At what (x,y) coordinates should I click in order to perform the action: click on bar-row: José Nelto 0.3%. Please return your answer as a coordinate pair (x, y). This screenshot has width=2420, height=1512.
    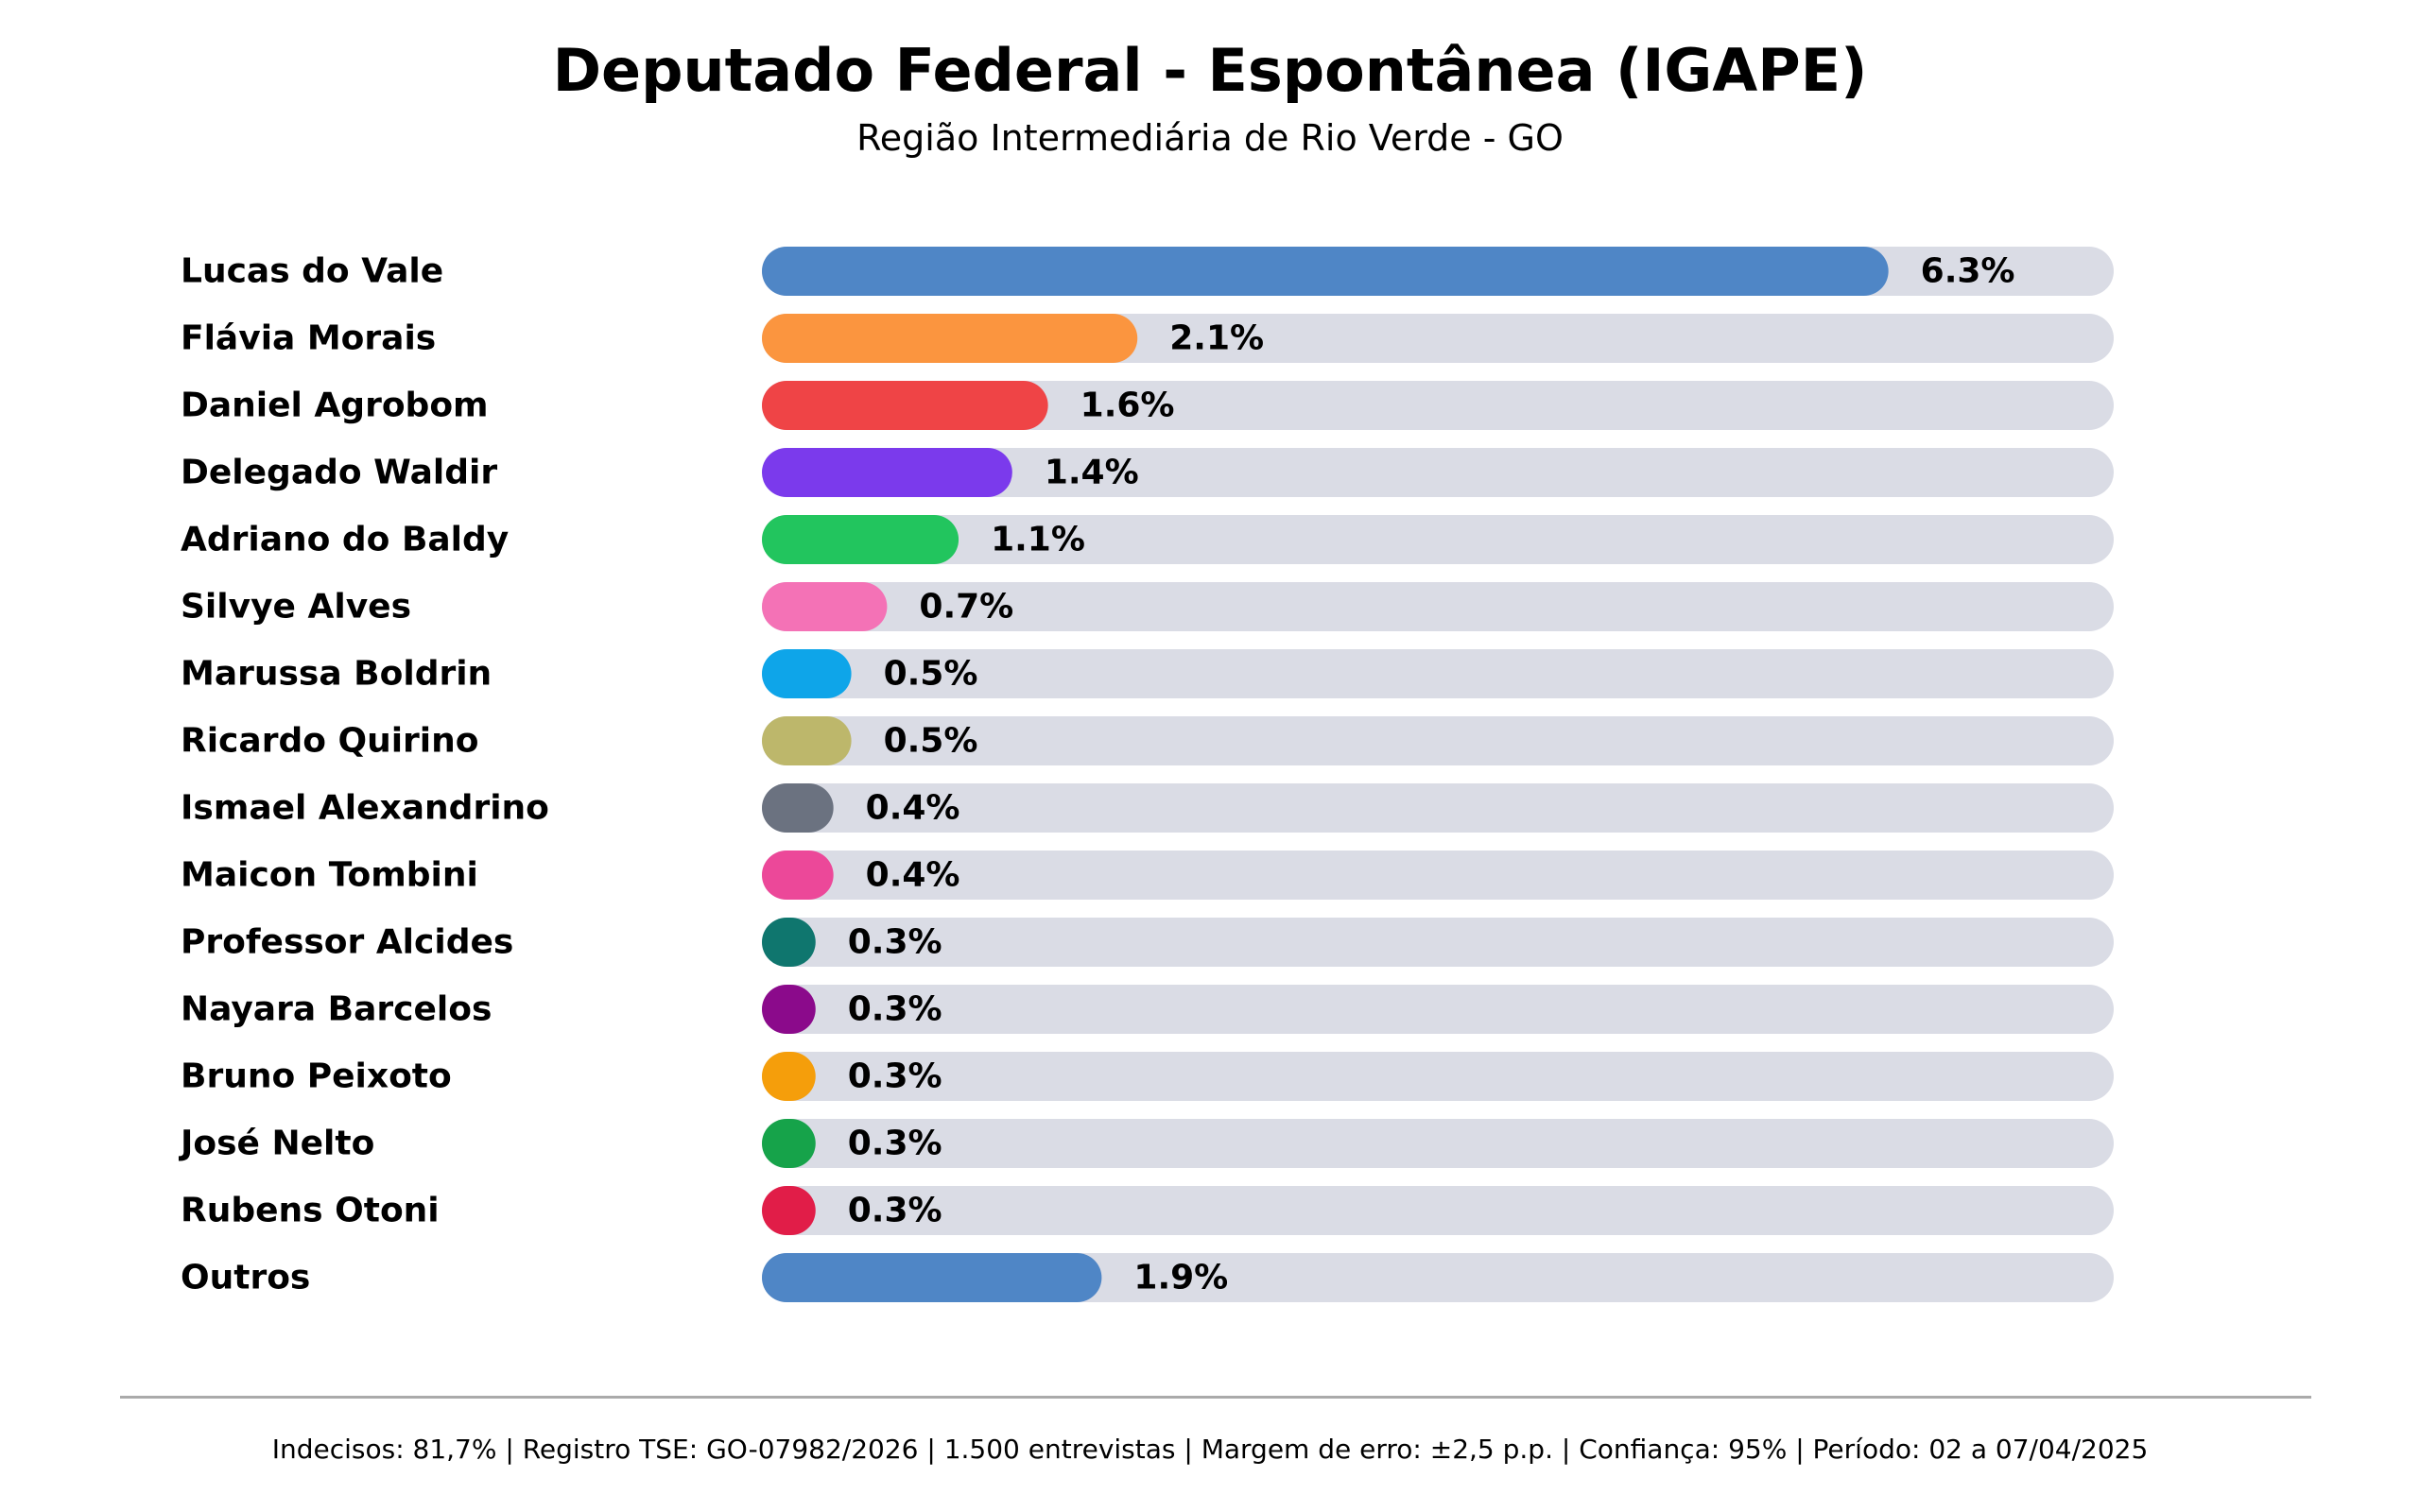
    Looking at the image, I should click on (1146, 1143).